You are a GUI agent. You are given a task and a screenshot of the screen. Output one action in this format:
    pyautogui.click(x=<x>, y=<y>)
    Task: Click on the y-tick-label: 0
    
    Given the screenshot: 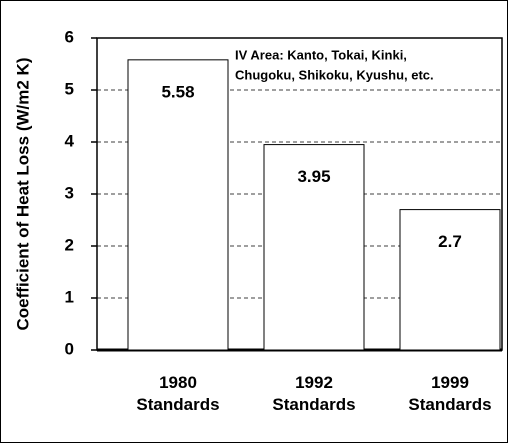 What is the action you would take?
    pyautogui.click(x=69, y=348)
    